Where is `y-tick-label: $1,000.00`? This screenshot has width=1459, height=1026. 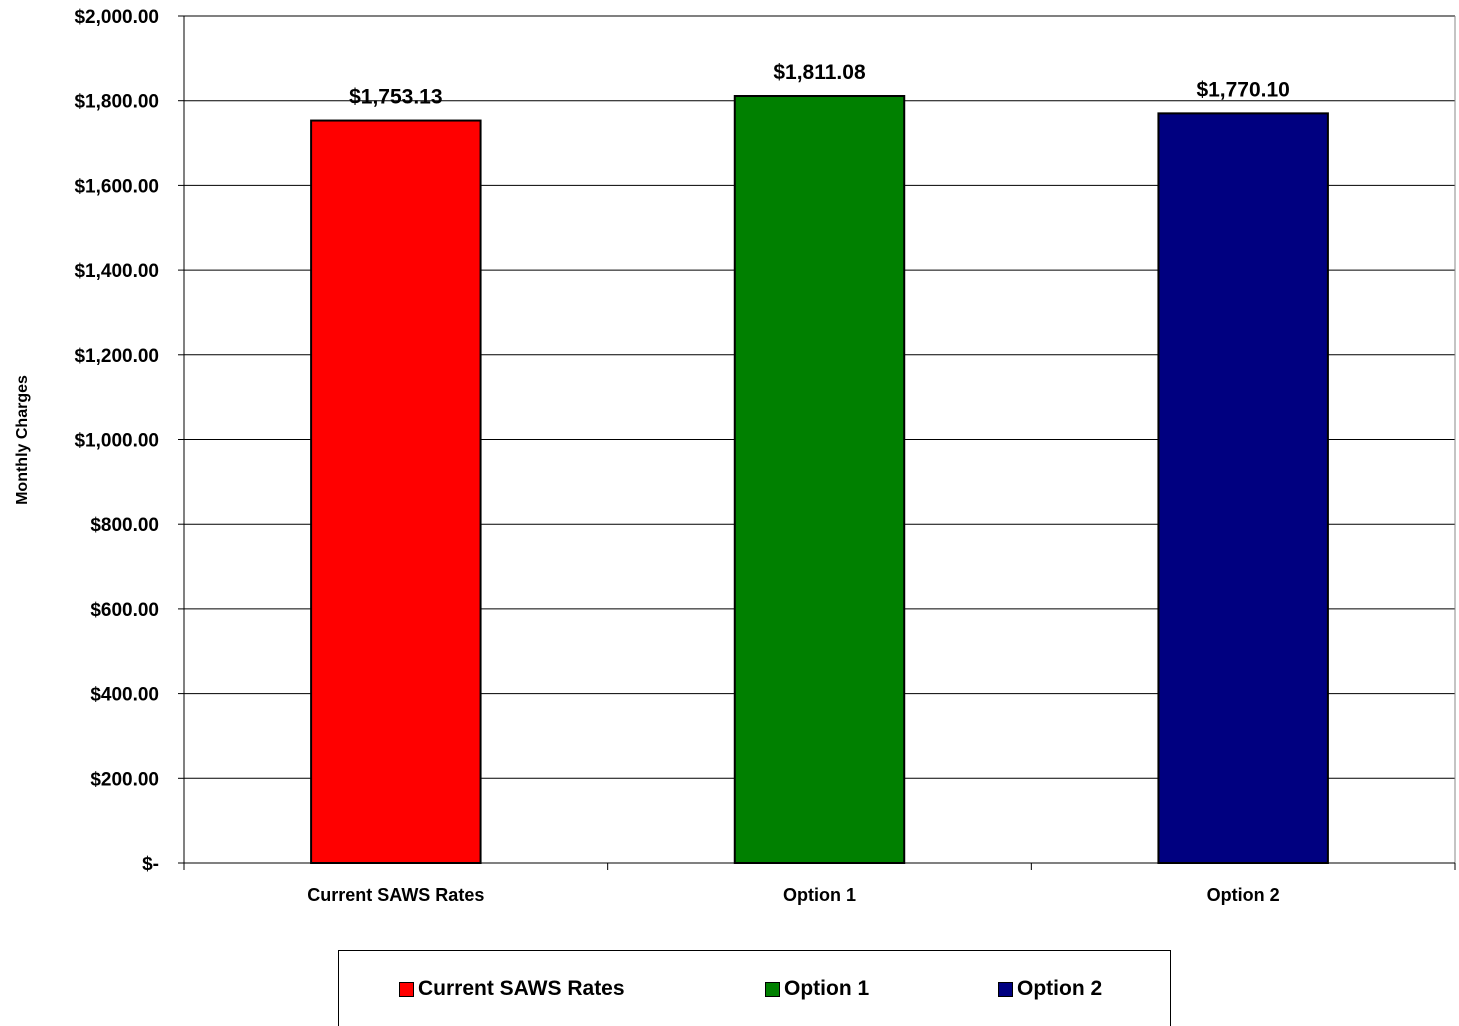
y-tick-label: $1,000.00 is located at coordinates (116, 441).